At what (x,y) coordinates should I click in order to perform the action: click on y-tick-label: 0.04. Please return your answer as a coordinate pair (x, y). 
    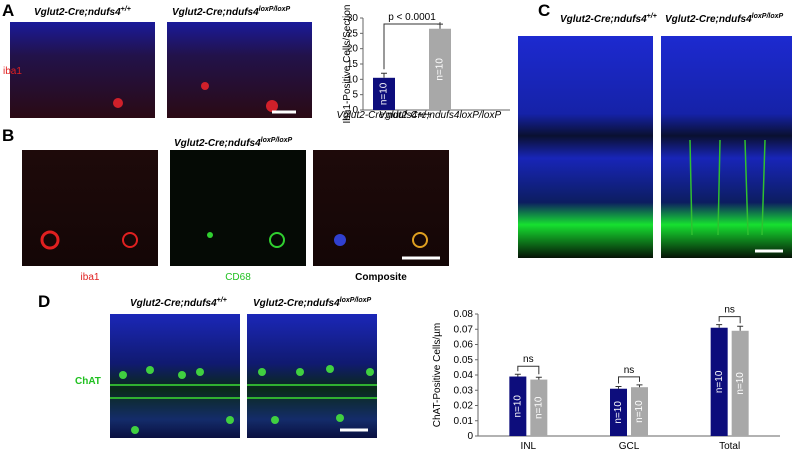
    Looking at the image, I should click on (464, 375).